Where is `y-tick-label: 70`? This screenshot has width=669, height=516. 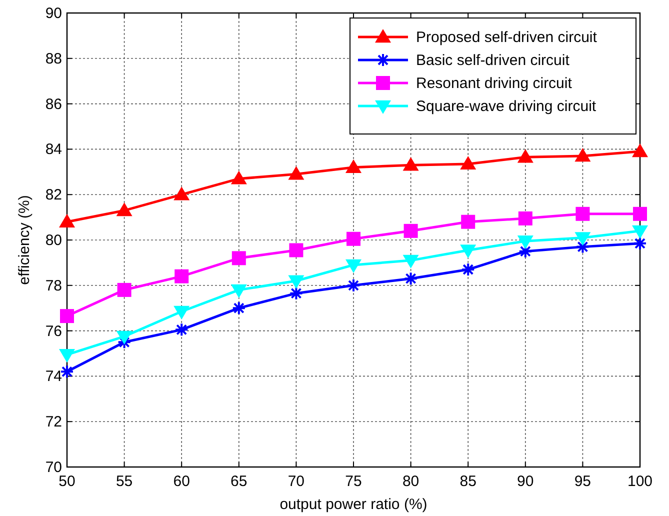 y-tick-label: 70 is located at coordinates (53, 467).